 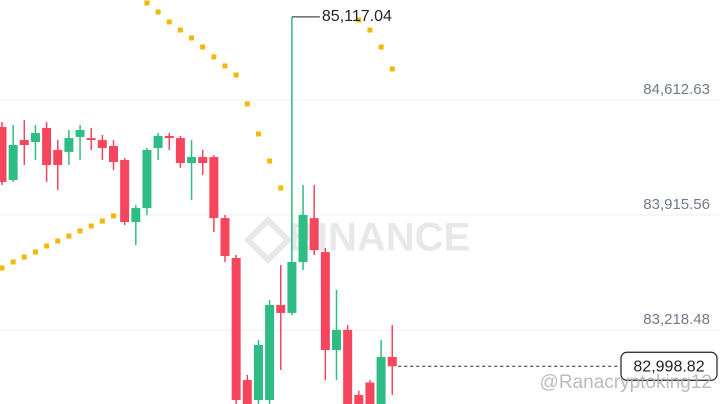 I want to click on last-price-label: 82,998.82, so click(x=668, y=366).